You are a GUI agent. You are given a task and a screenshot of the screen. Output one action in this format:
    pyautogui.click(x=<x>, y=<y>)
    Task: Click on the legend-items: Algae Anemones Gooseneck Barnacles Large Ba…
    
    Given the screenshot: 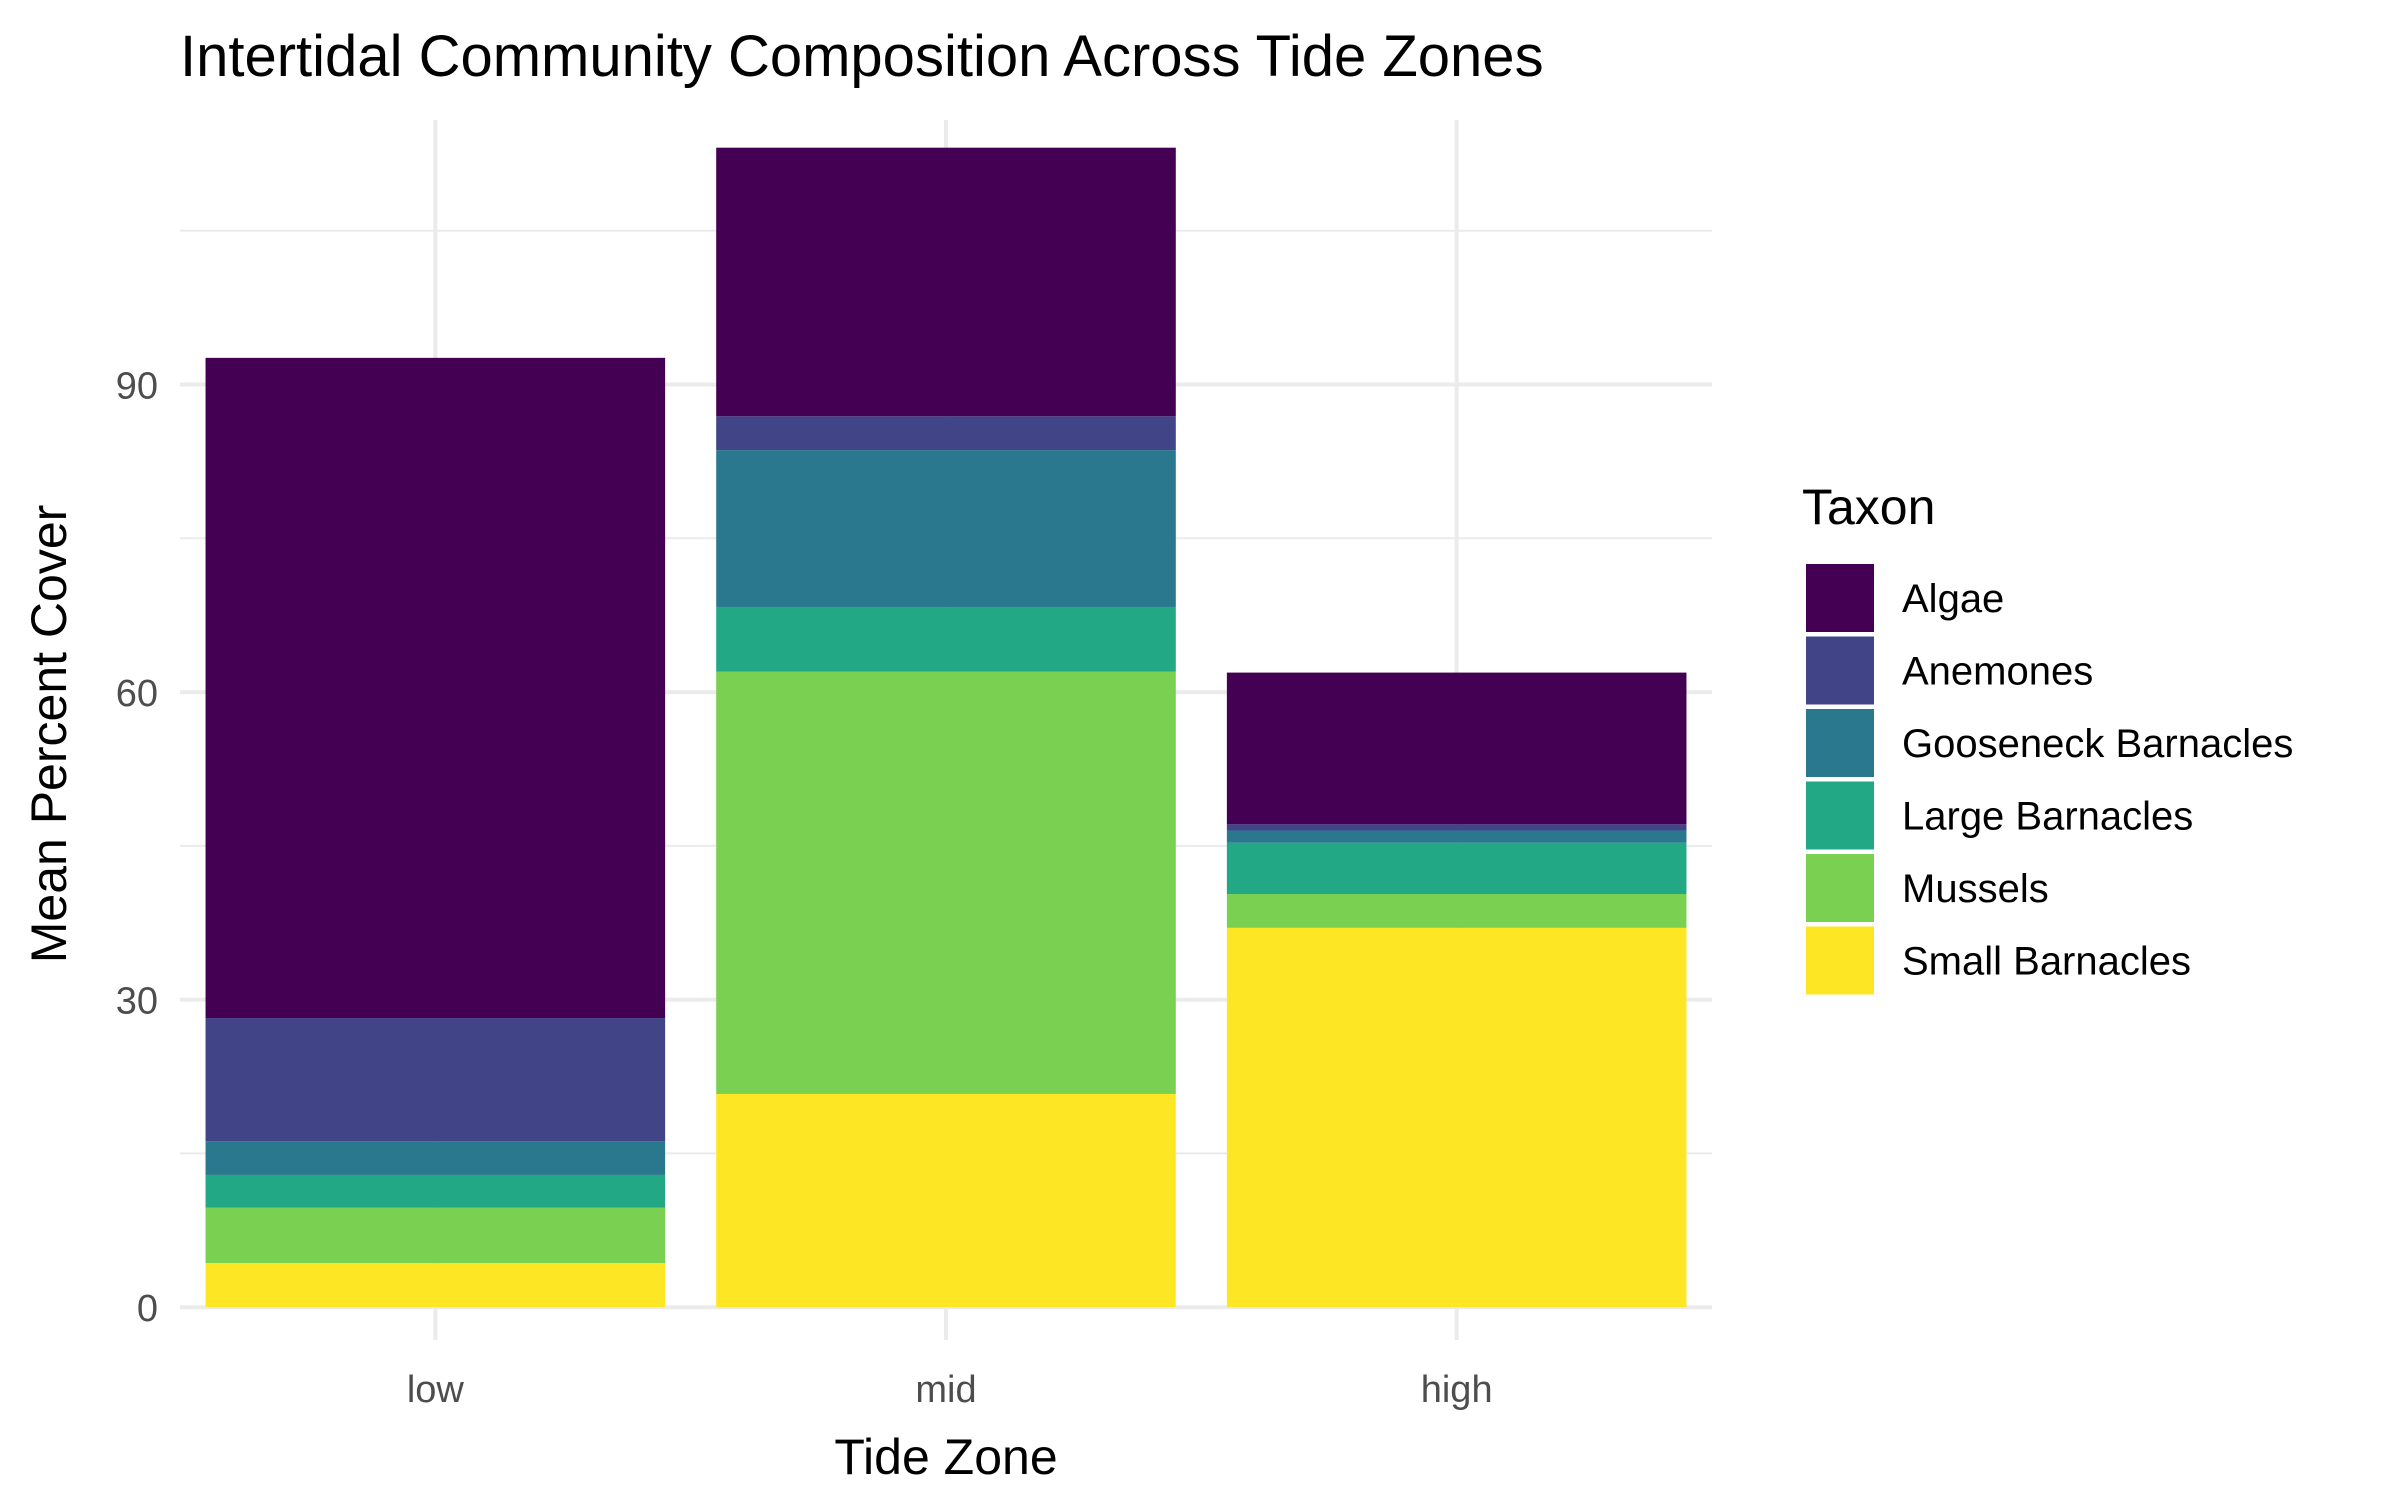 What is the action you would take?
    pyautogui.click(x=2049, y=779)
    